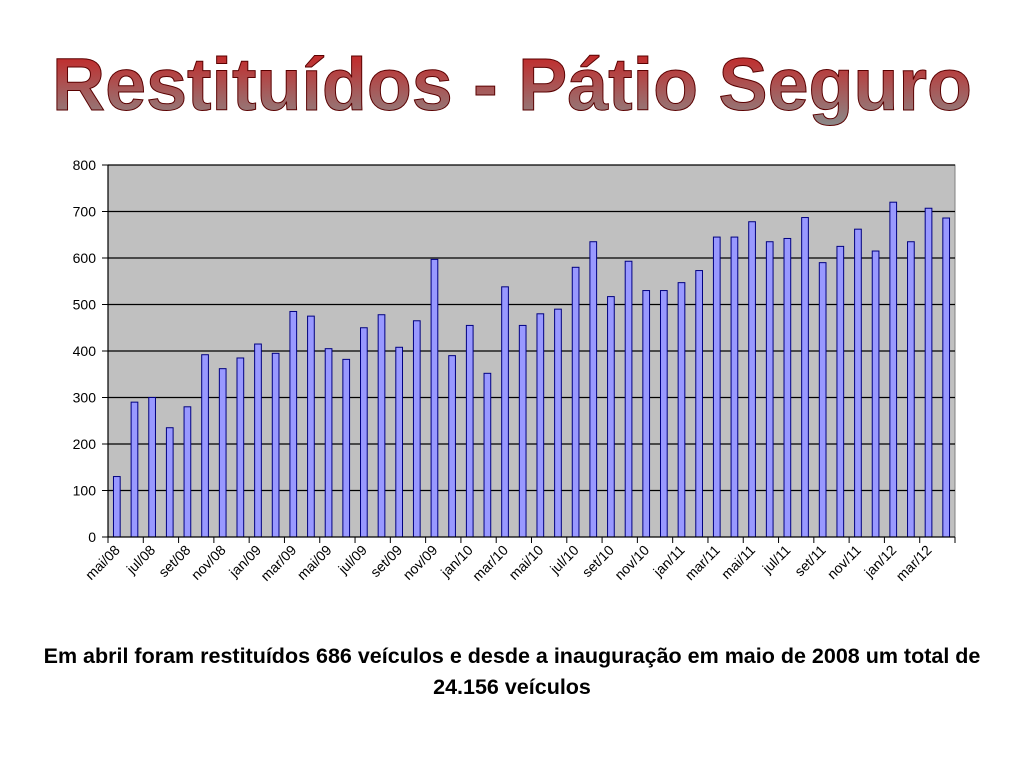 This screenshot has height=768, width=1024. I want to click on y-axis-tick-labels: 0 100 200 300 400 500 600 700 800, so click(85, 351).